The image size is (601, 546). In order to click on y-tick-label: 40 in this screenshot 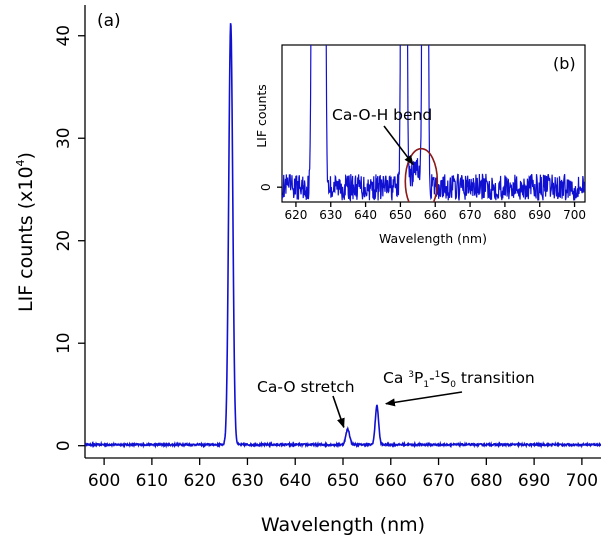, I will do `click(64, 36)`.